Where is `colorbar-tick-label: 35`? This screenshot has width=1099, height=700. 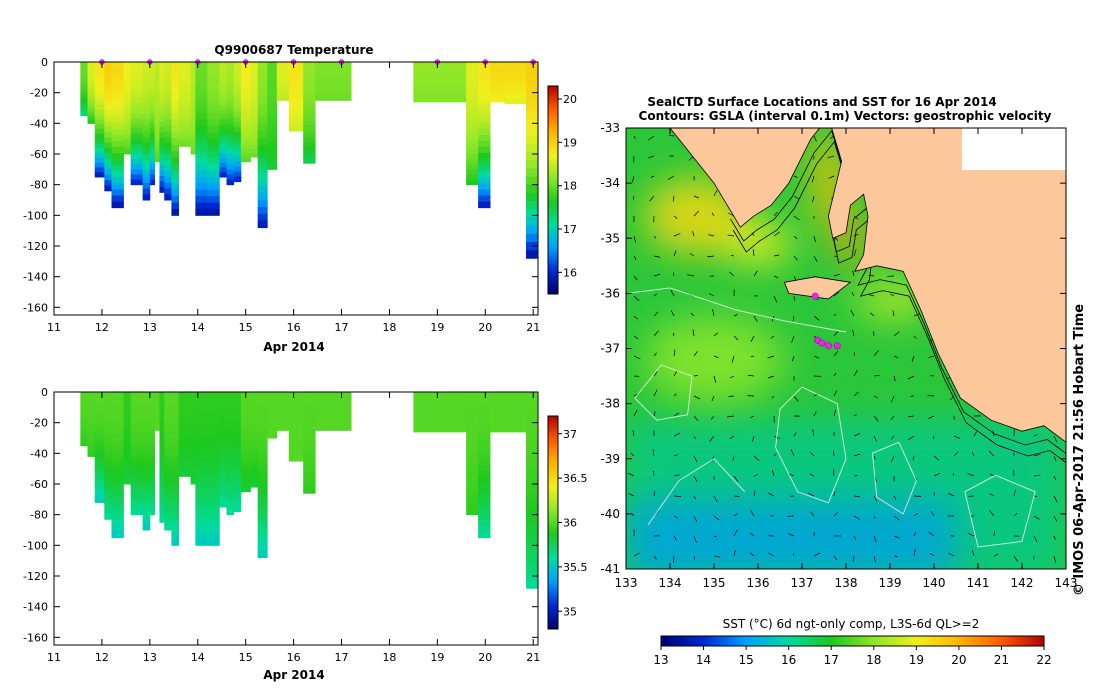 colorbar-tick-label: 35 is located at coordinates (570, 611).